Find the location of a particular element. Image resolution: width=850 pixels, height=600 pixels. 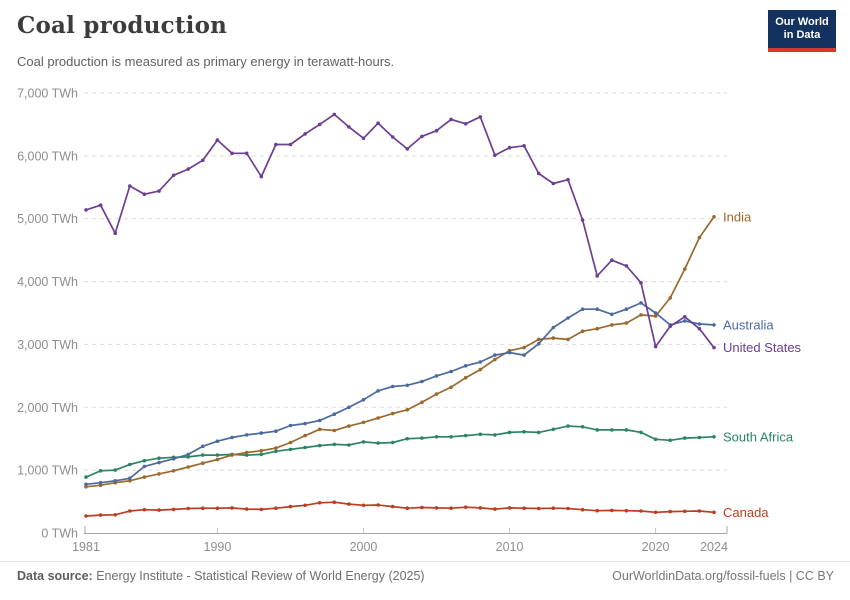

series-label-india: India is located at coordinates (737, 216).